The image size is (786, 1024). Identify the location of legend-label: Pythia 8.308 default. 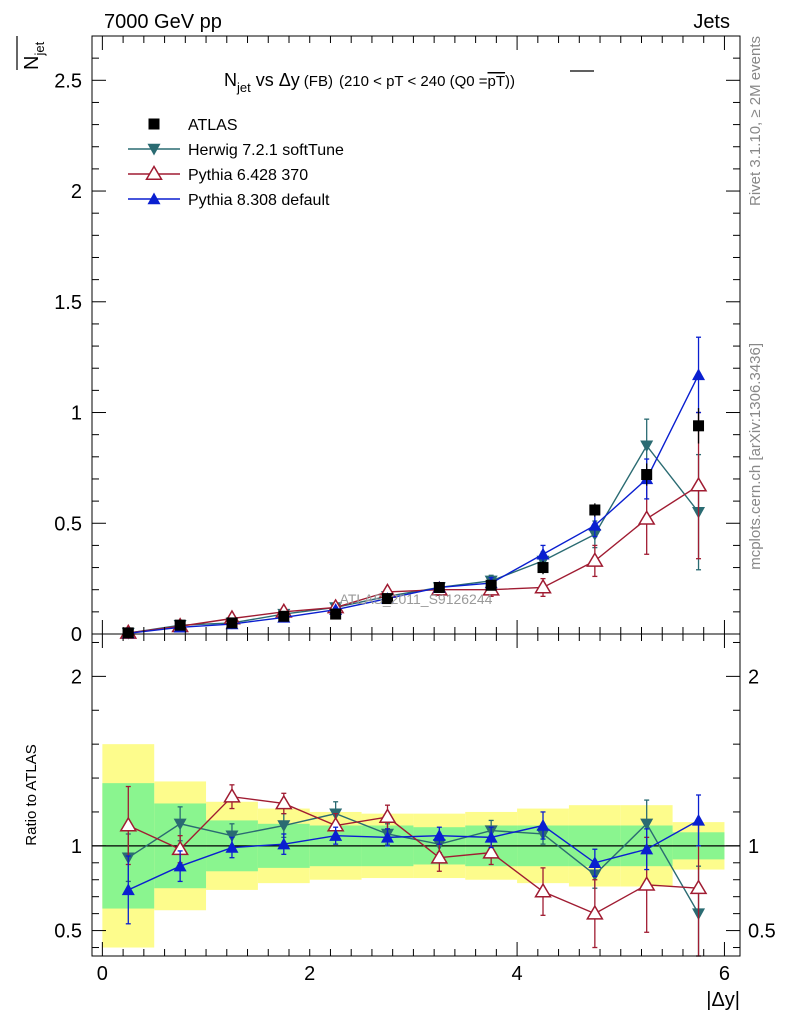
(259, 200).